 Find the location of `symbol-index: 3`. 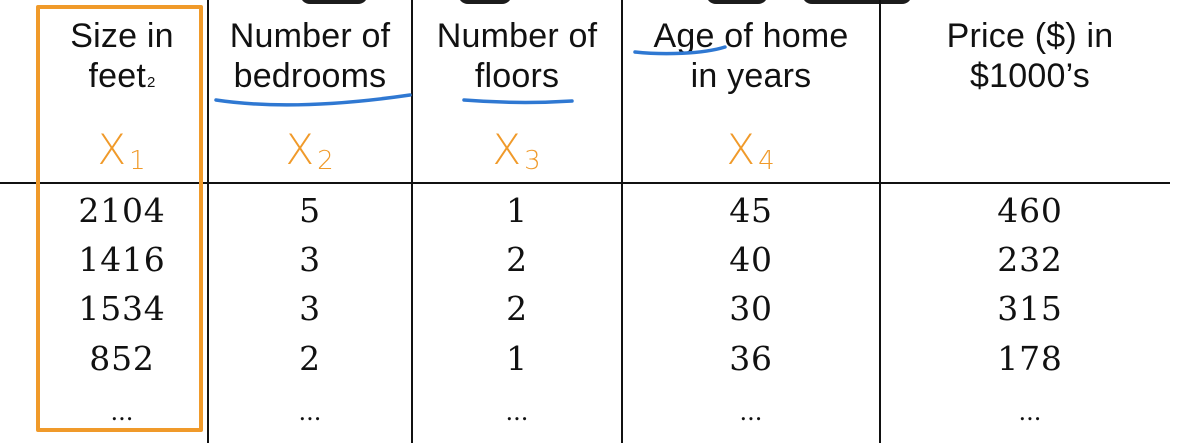

symbol-index: 3 is located at coordinates (533, 160).